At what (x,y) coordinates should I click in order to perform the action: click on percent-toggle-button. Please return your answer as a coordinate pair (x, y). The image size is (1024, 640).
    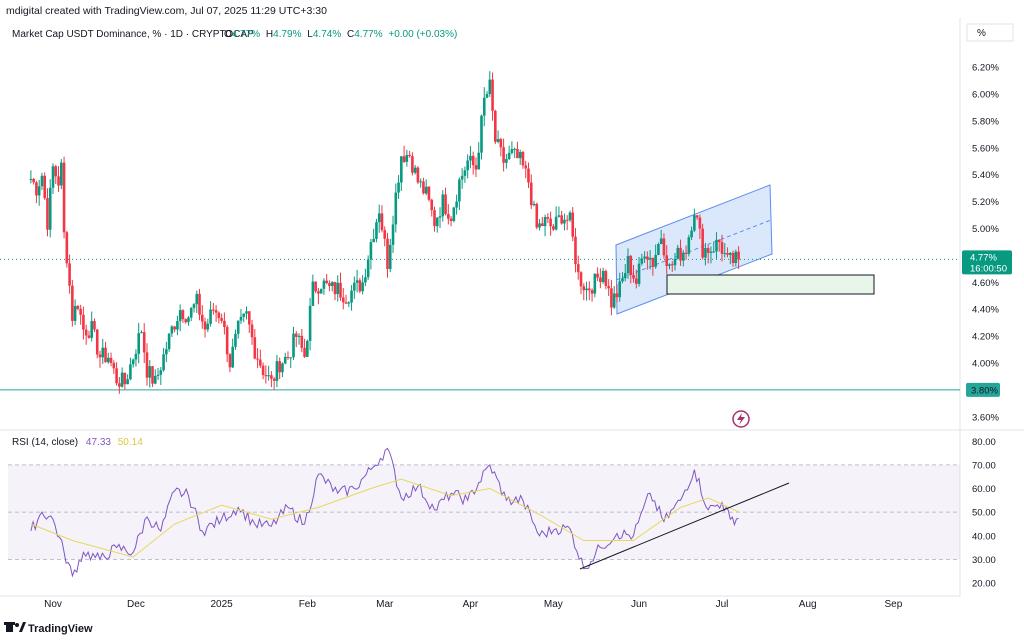
    Looking at the image, I should click on (990, 32).